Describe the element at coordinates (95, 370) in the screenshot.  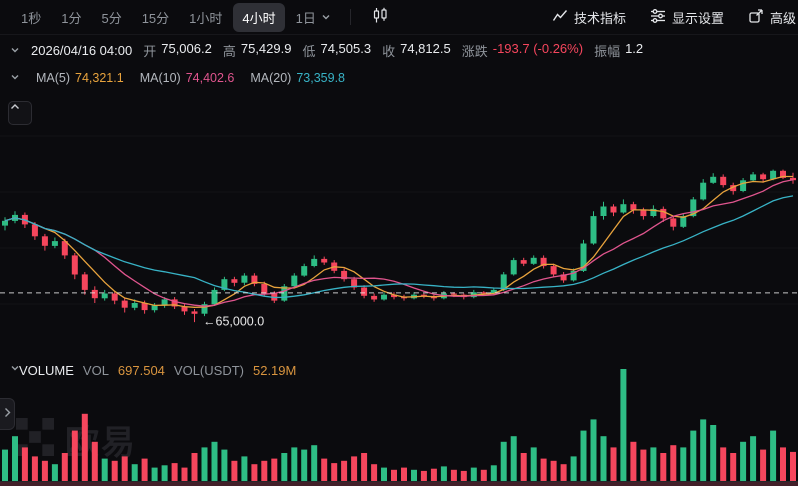
I see `vol-label: VOL` at that location.